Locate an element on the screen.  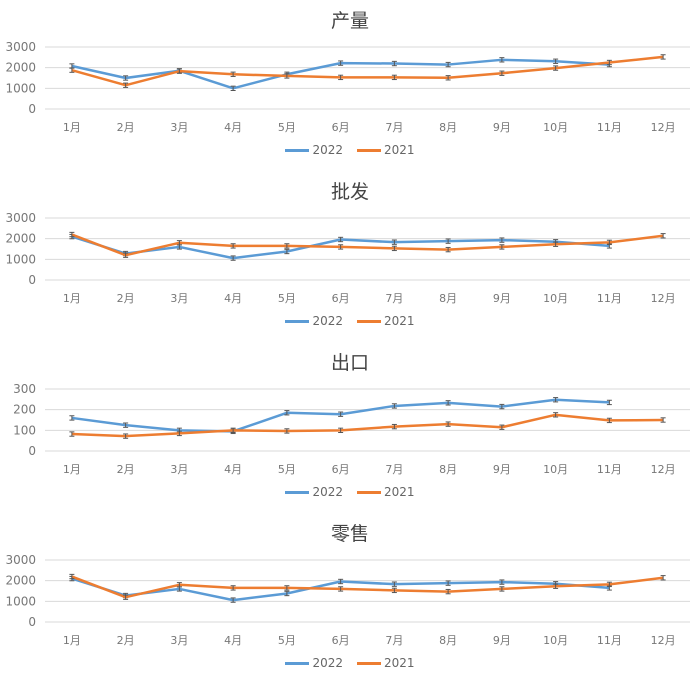
chart-svg: 0 100 200 300 1月 2月 3月 4月 5月 6月 7月 8月 9月 10月 11月 12月 is located at coordinates (351, 429).